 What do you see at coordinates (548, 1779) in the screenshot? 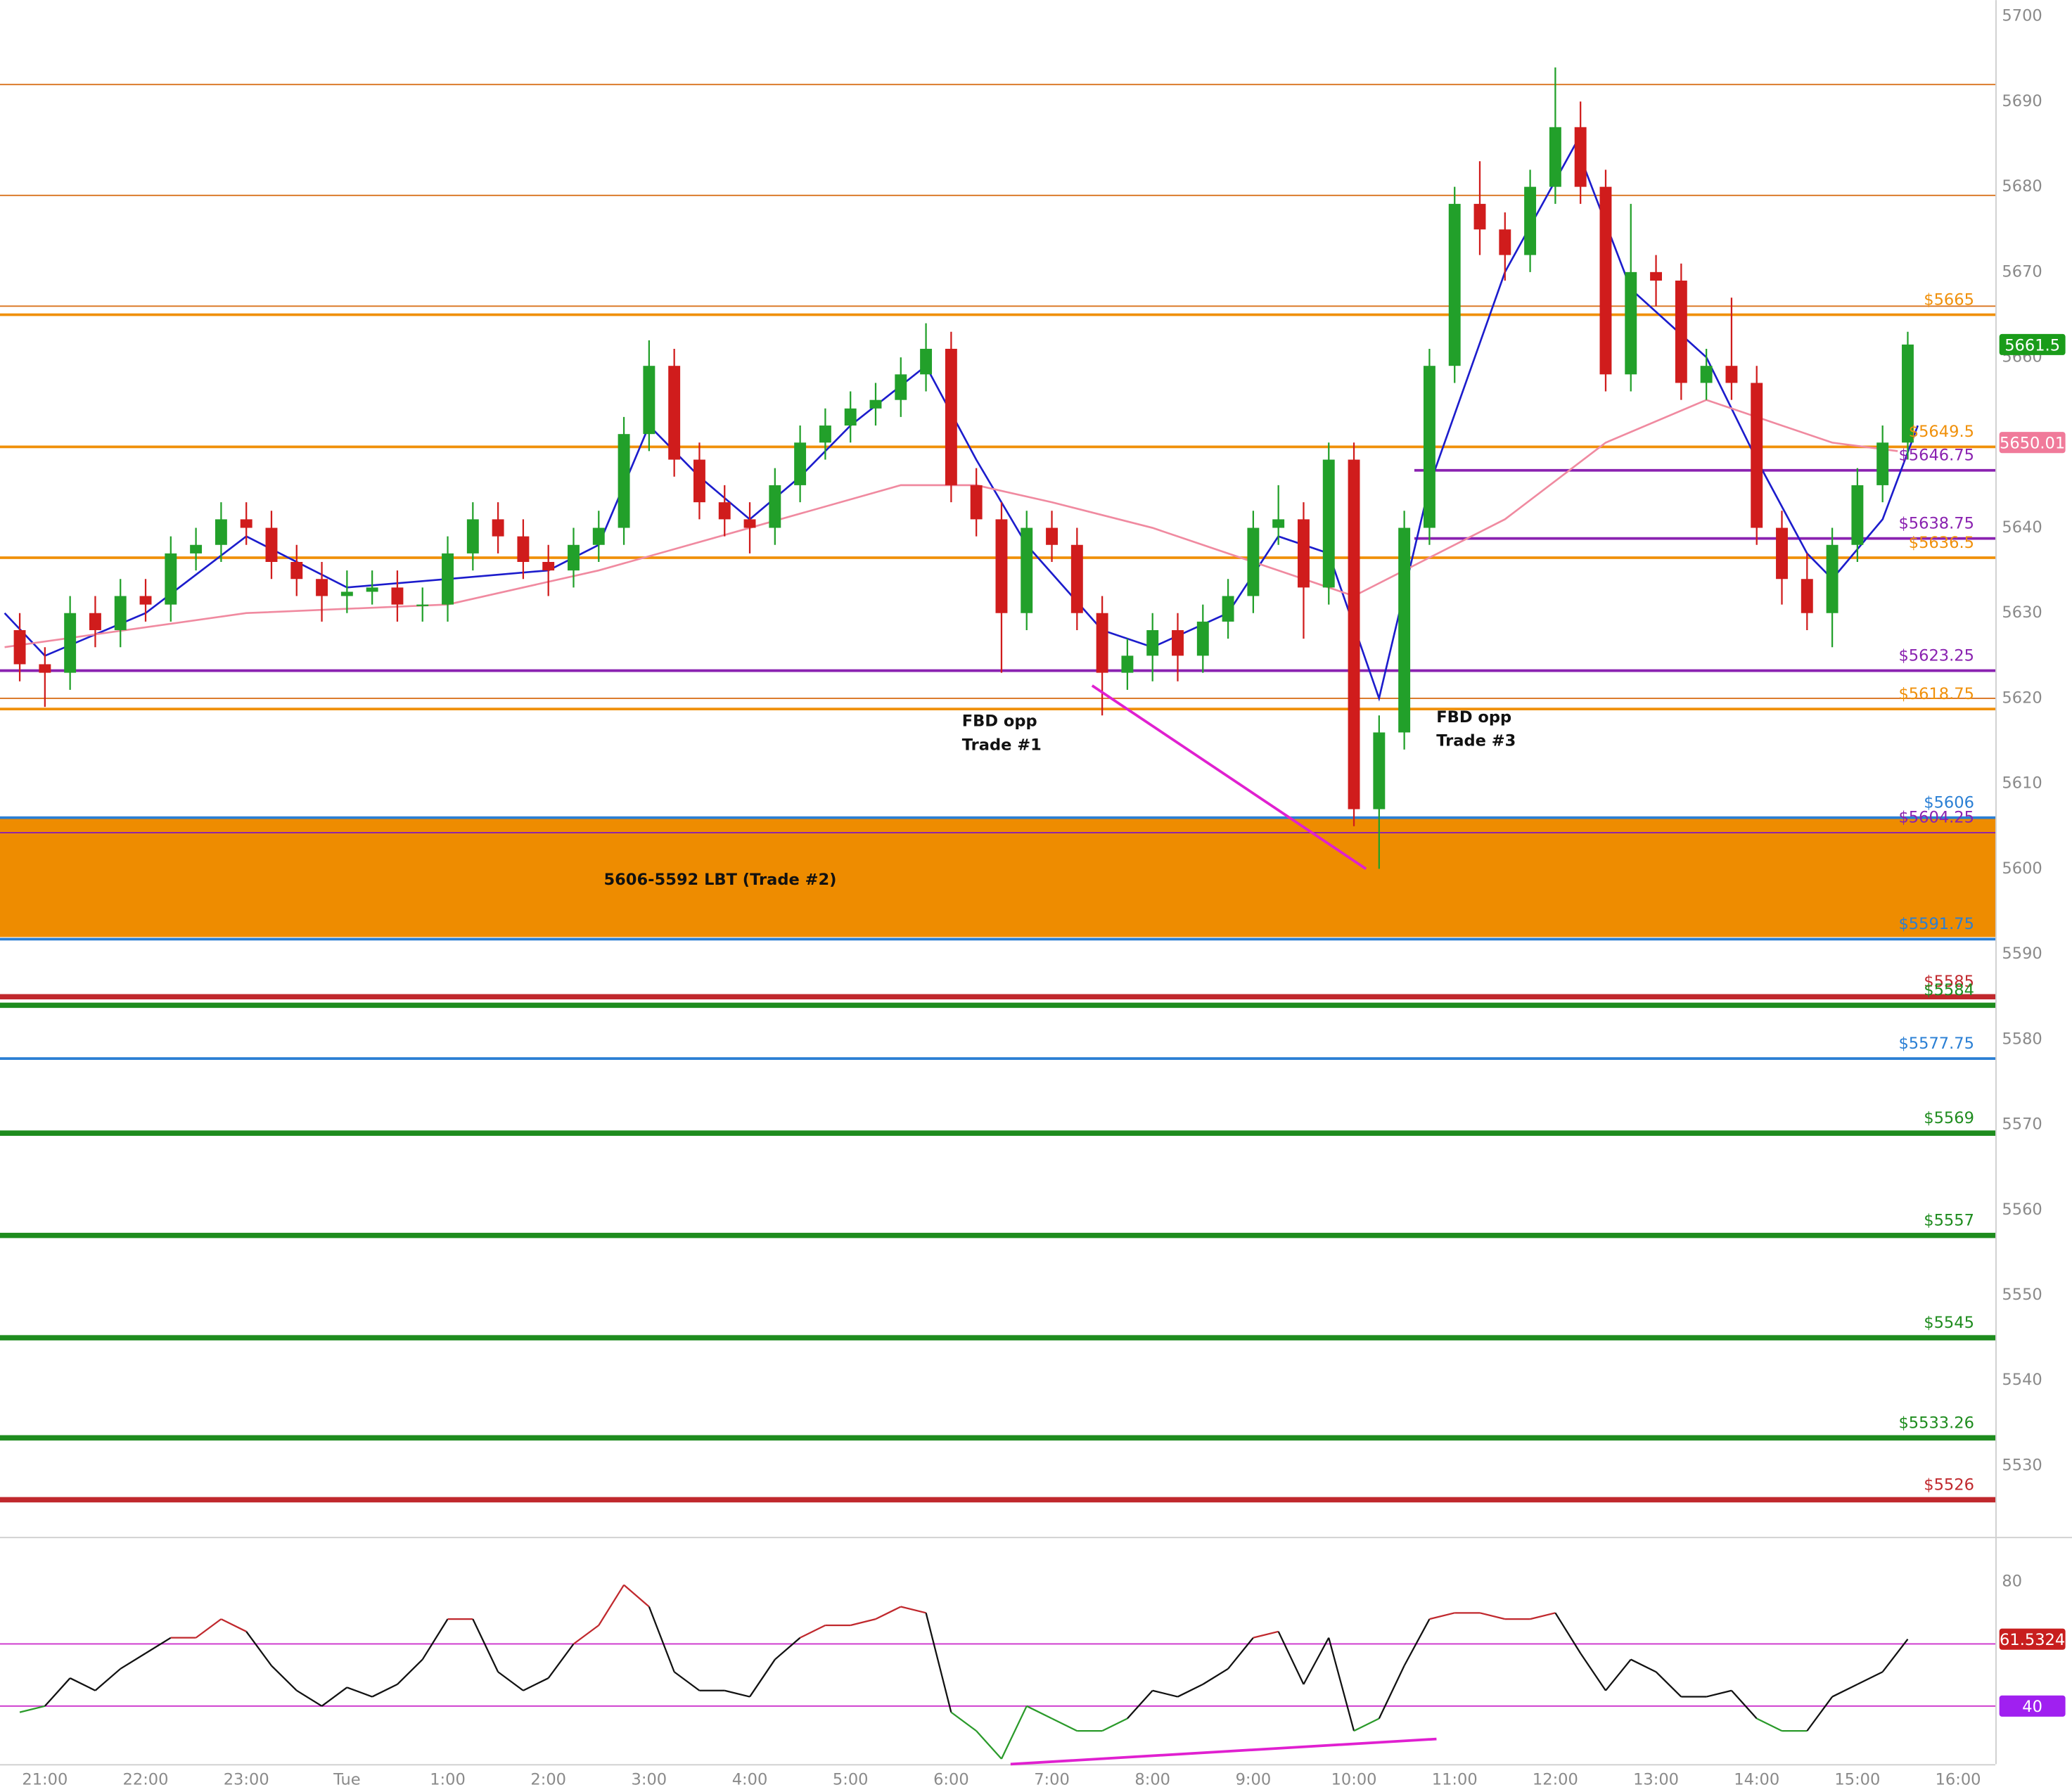
I see `x-tick-label: 2:00` at bounding box center [548, 1779].